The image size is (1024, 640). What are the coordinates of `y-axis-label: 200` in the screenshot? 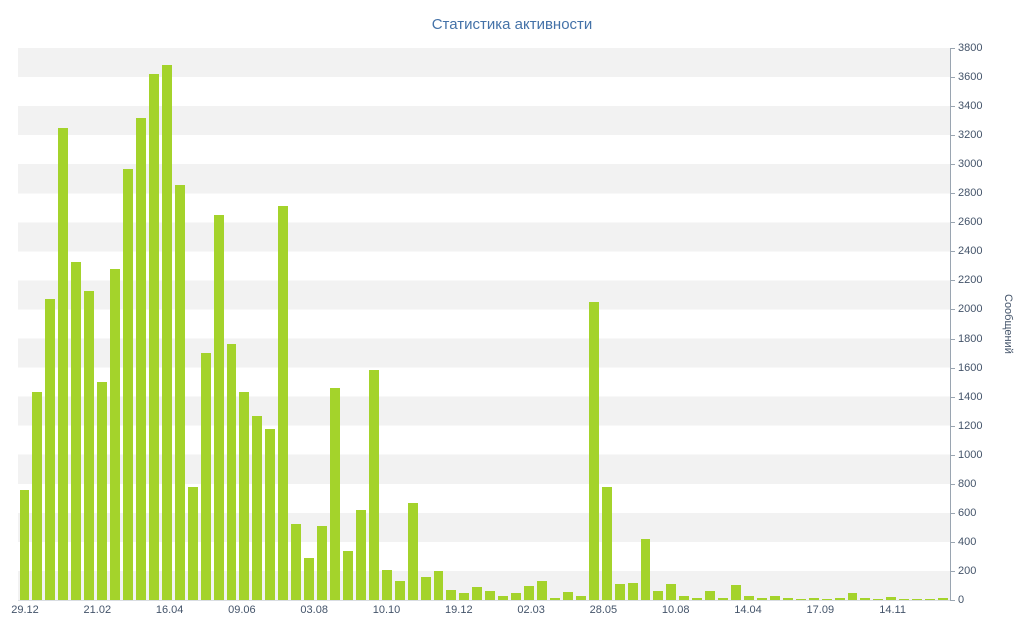 It's located at (967, 570).